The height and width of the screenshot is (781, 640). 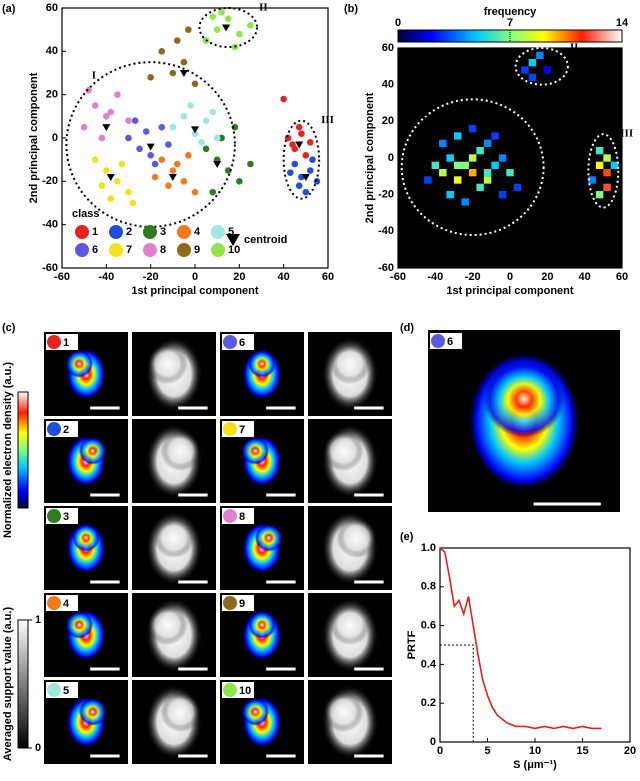 What do you see at coordinates (231, 232) in the screenshot?
I see `legend-label: 5` at bounding box center [231, 232].